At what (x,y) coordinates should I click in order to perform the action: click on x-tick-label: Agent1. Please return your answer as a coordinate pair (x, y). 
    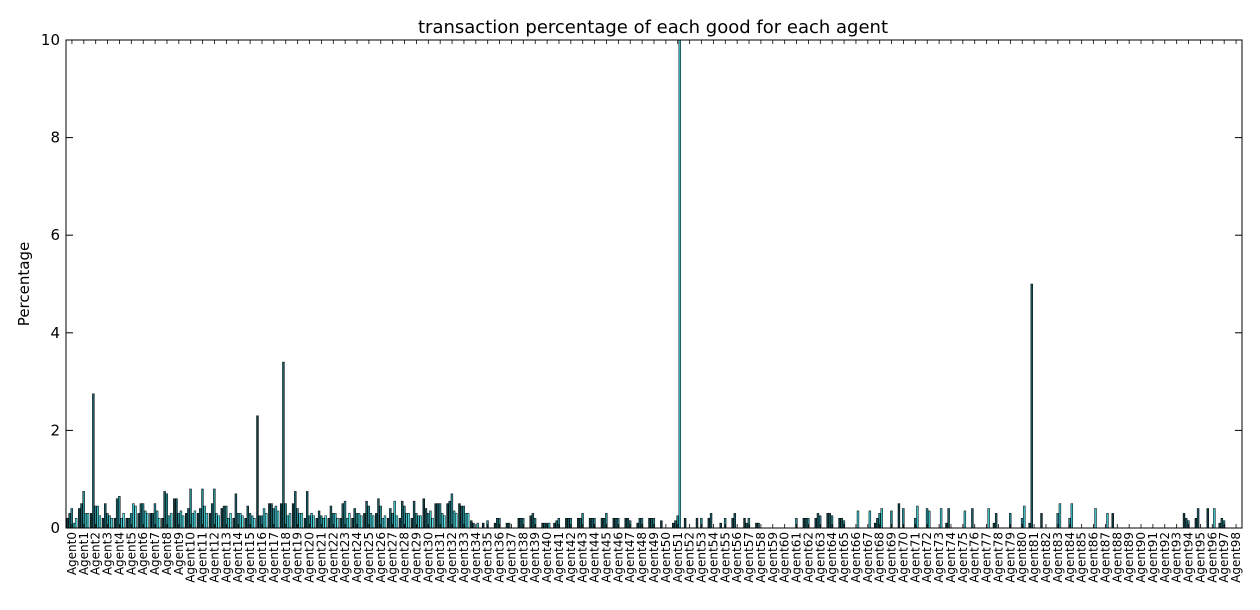
    Looking at the image, I should click on (84, 553).